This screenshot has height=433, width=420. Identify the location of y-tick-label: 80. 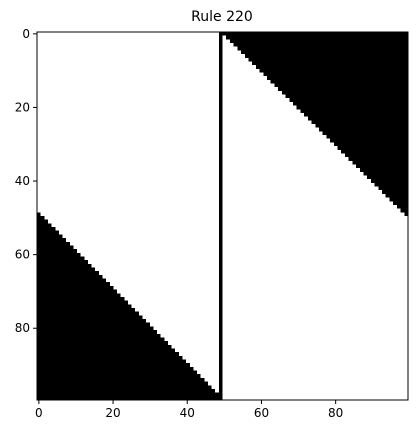
(22, 328).